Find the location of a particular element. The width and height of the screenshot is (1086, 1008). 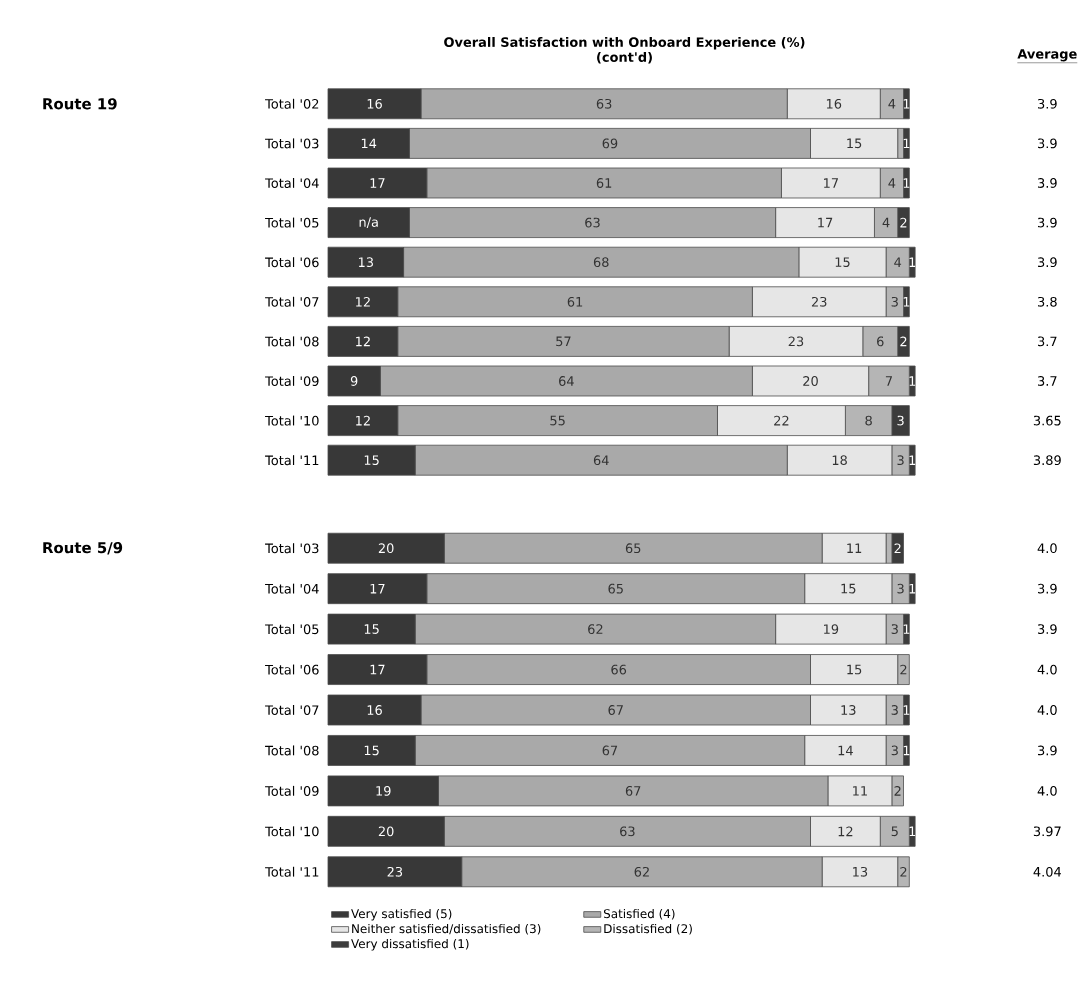

chart-title: Overall Satisfaction with Onboard Experience (%) is located at coordinates (624, 43).